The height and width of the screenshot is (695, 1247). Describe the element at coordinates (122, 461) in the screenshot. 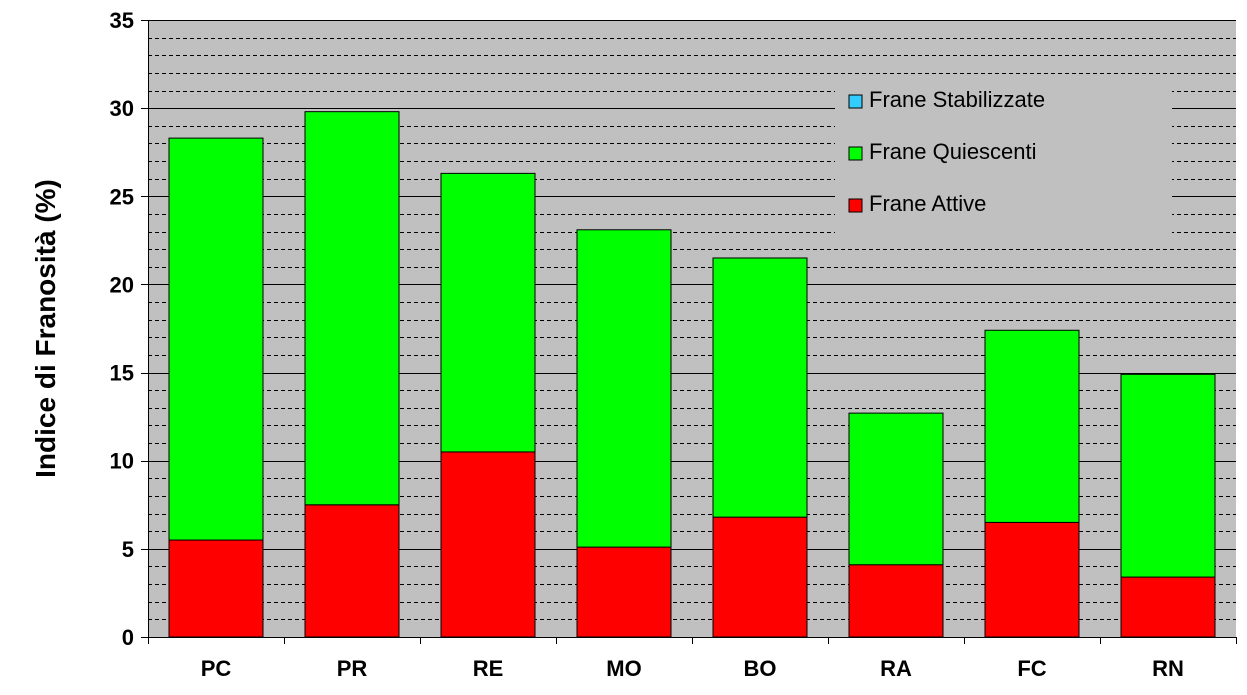

I see `y-tick-label: 10` at that location.